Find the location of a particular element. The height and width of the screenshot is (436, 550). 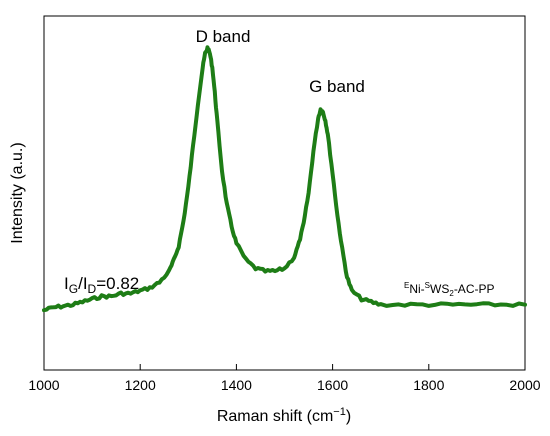

sample-label: ENi-SWS2-AC-PP is located at coordinates (449, 289).